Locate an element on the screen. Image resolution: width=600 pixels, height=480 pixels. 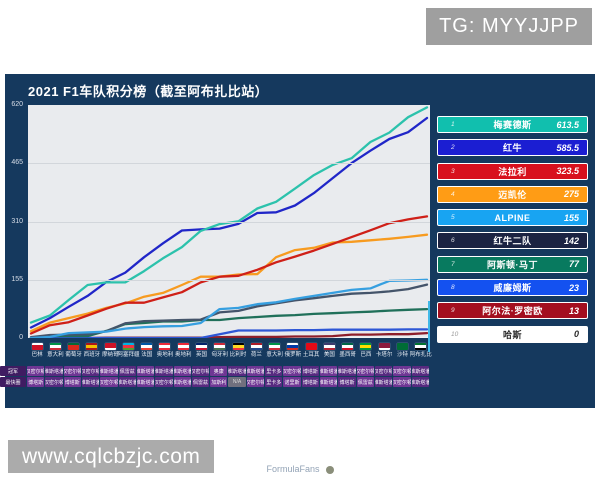
x-axis-column: 巴林 is located at coordinates (37, 350).